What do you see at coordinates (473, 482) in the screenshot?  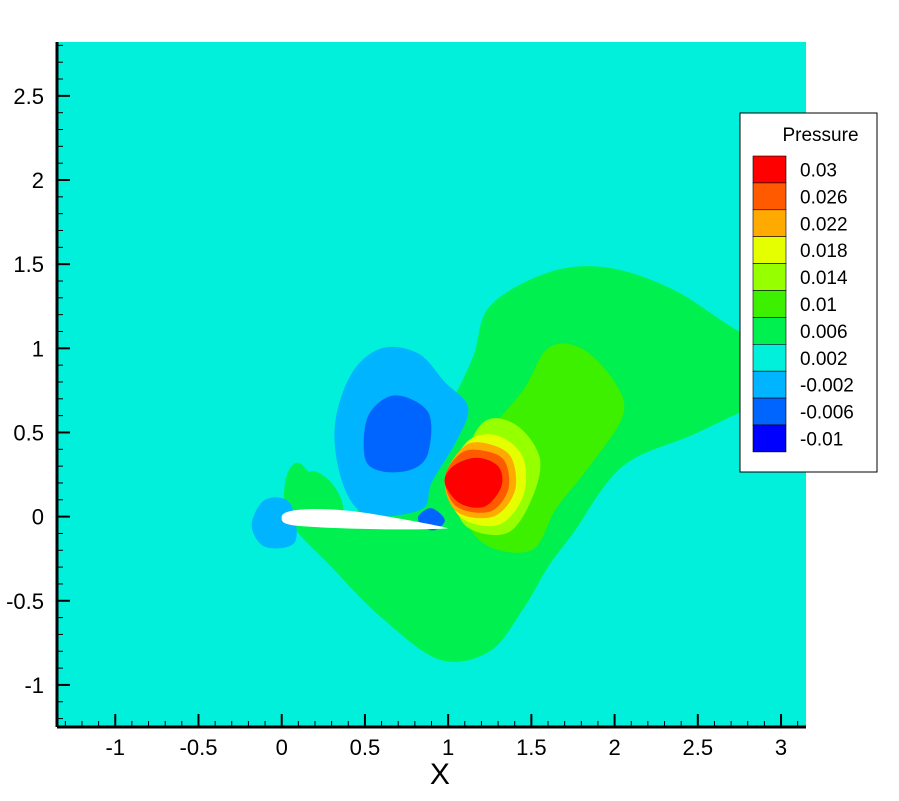 I see `pressure-peak-core` at bounding box center [473, 482].